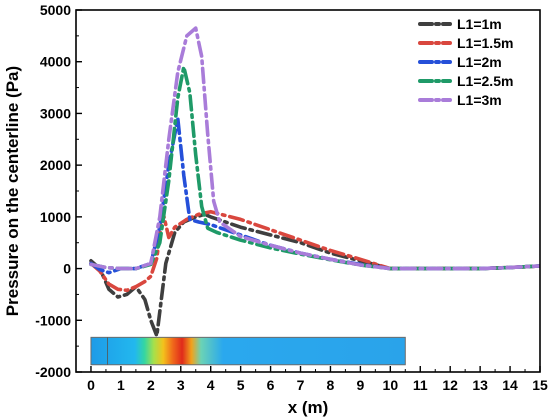  I want to click on x-axis-label: x (m), so click(308, 407).